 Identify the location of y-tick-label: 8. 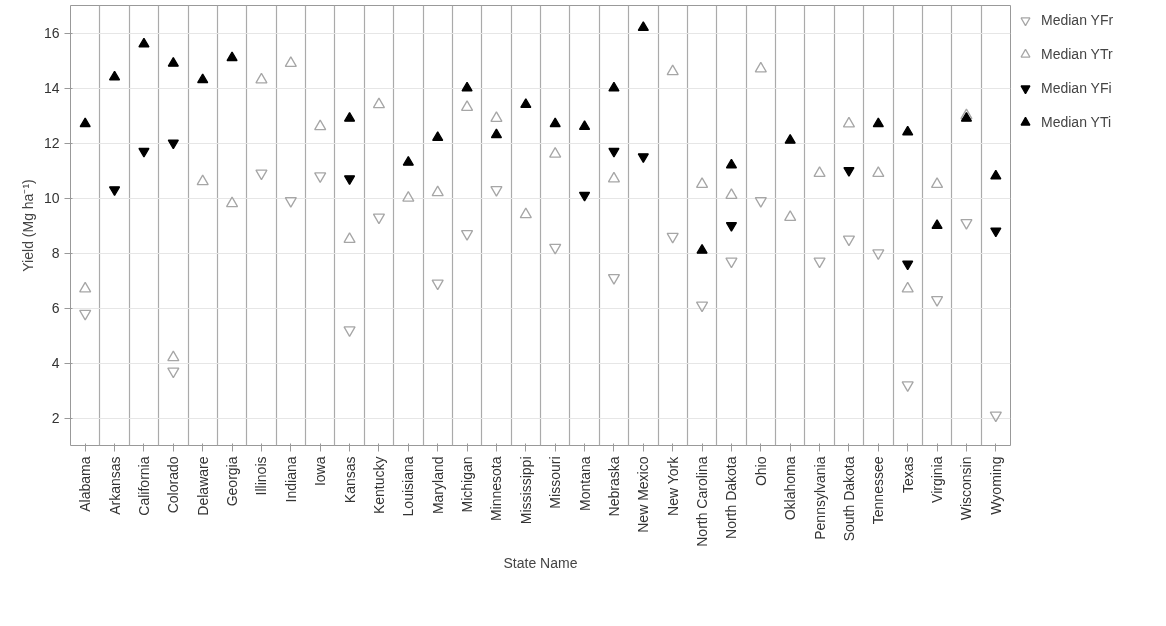
(55, 253).